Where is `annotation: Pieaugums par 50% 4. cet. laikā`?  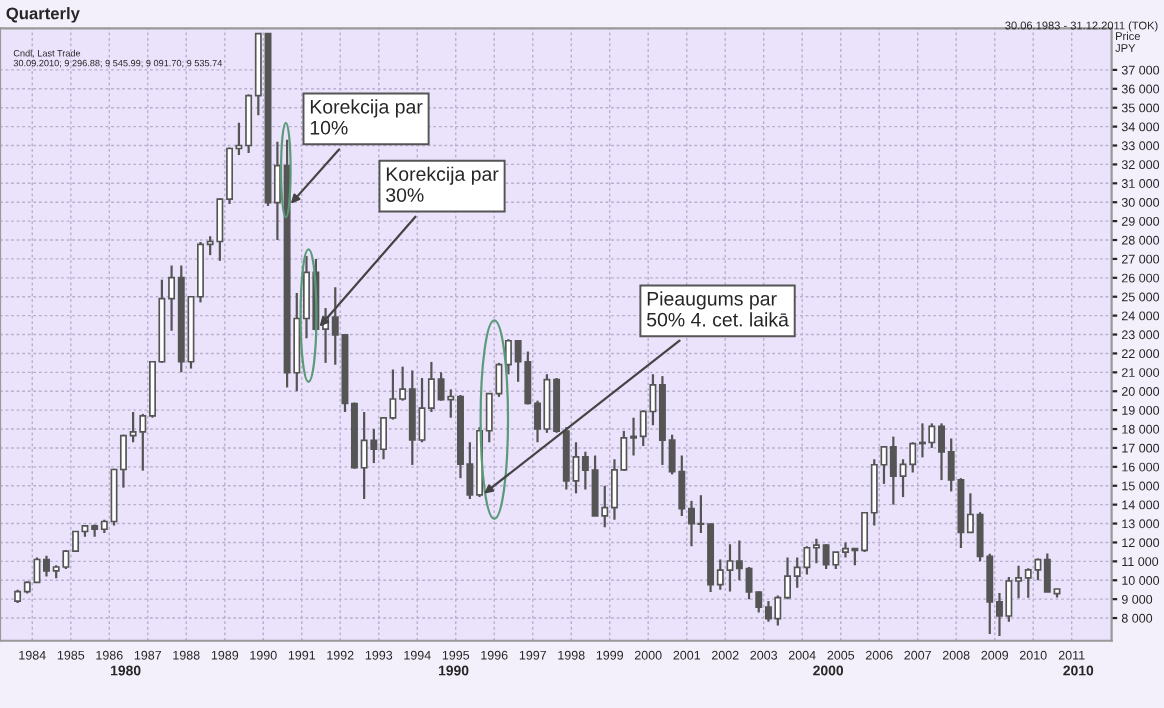 annotation: Pieaugums par 50% 4. cet. laikā is located at coordinates (718, 309).